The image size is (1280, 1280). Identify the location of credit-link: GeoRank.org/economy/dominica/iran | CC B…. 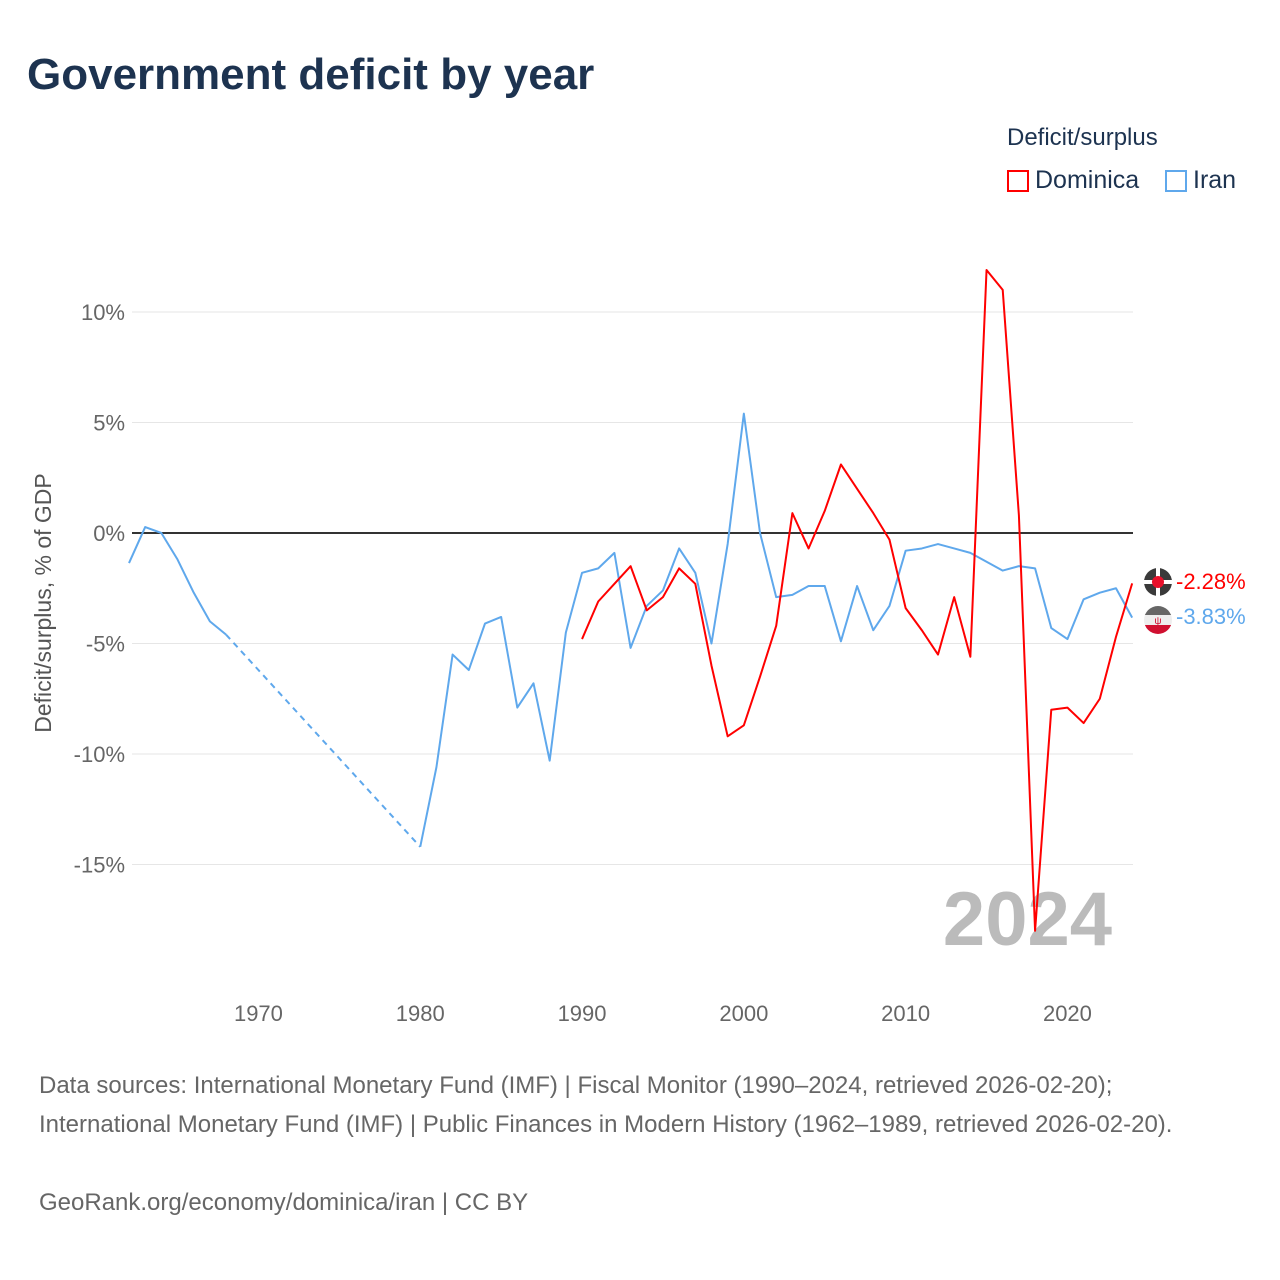
(284, 1202).